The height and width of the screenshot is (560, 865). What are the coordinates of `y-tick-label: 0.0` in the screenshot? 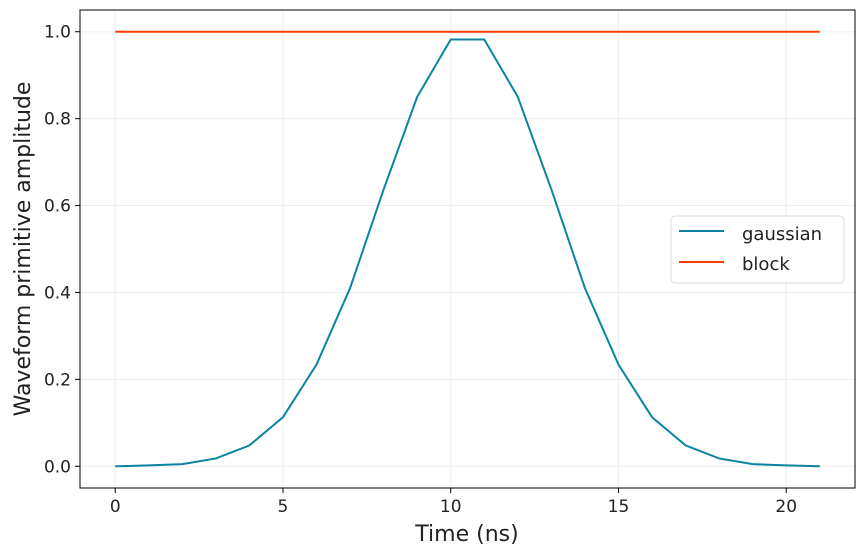 It's located at (57, 467).